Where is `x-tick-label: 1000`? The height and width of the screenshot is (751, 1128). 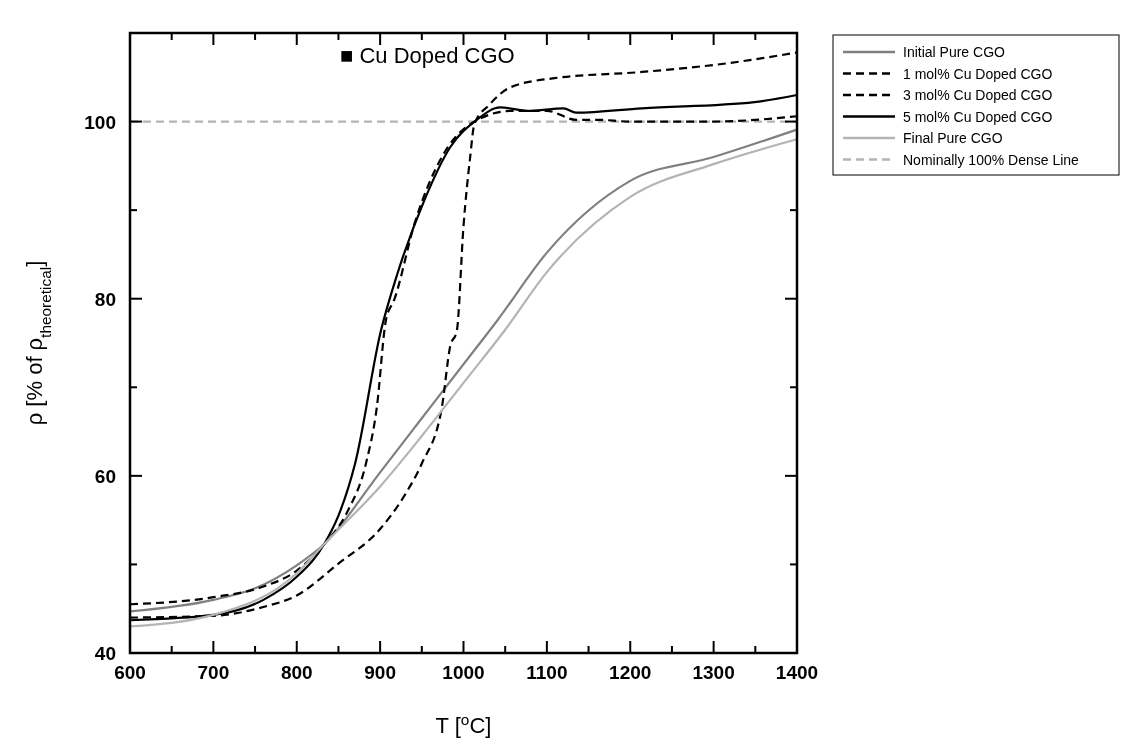
x-tick-label: 1000 is located at coordinates (463, 672).